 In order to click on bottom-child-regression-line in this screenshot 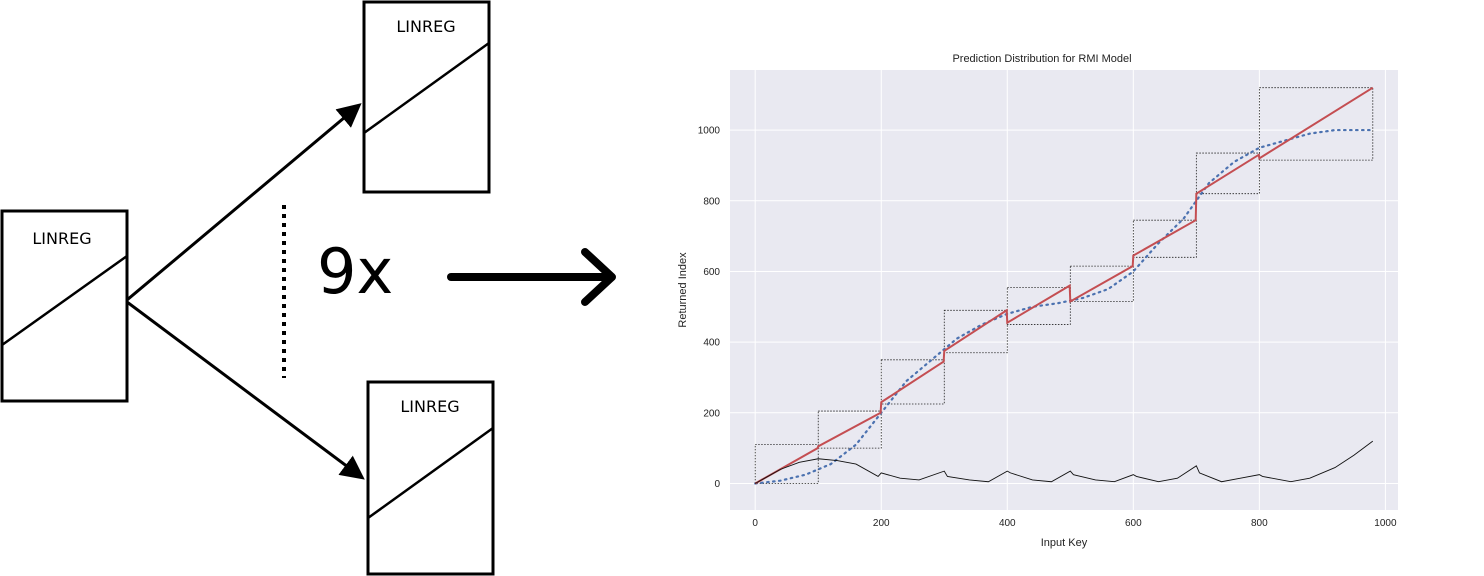, I will do `click(430, 473)`.